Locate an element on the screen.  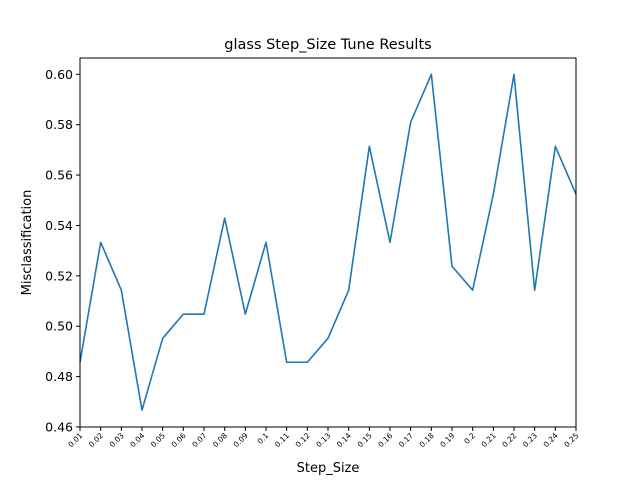
y-tick-label: 0.46 is located at coordinates (59, 427).